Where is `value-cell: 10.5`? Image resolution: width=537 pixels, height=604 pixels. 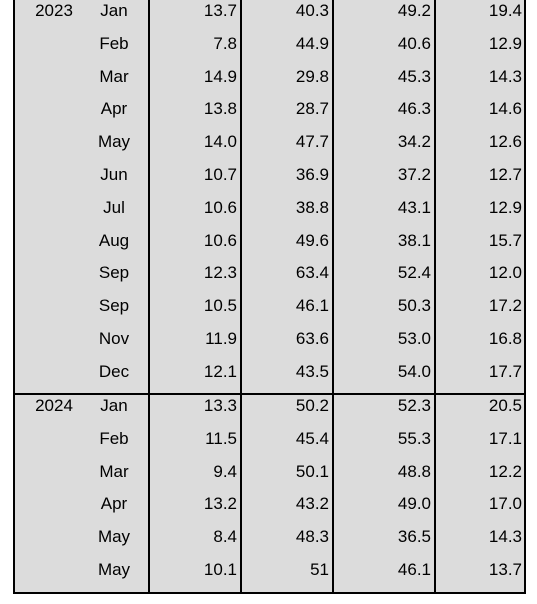 value-cell: 10.5 is located at coordinates (220, 306).